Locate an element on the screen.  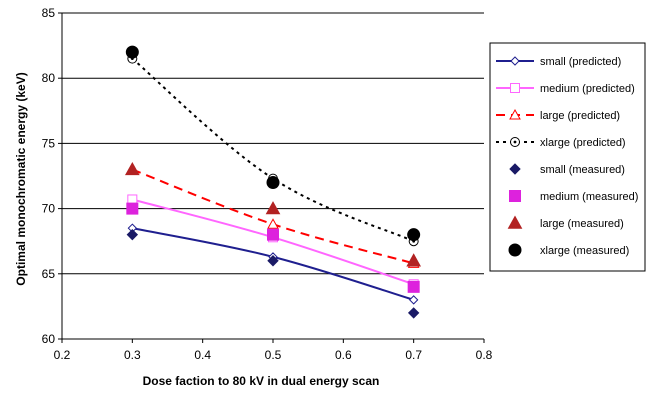
legend-label: small (measured) is located at coordinates (582, 170).